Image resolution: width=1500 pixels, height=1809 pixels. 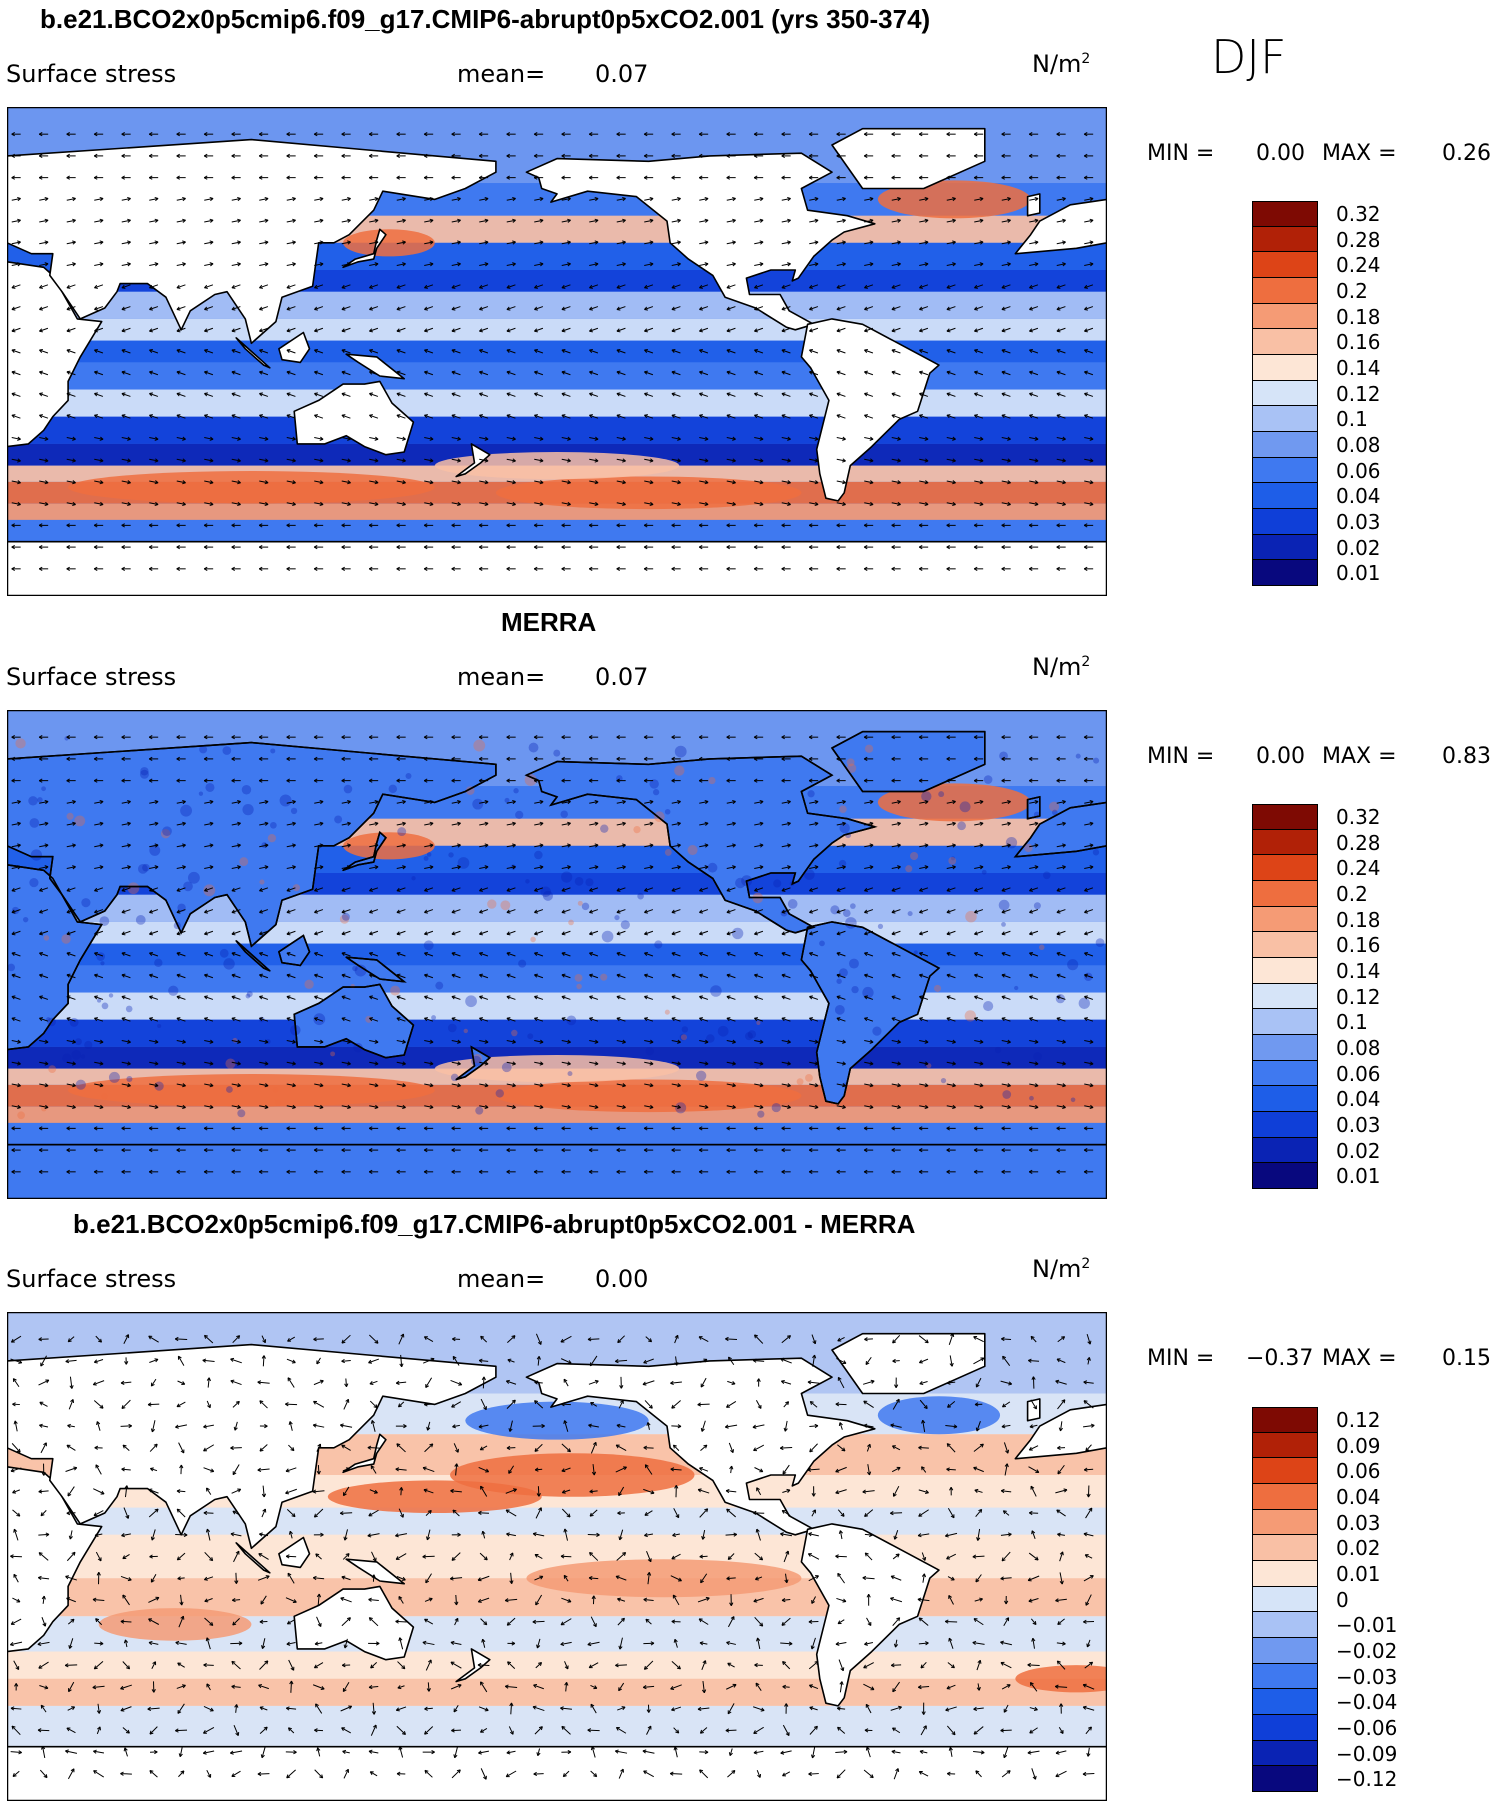 I want to click on colorbar-tick-label: −0.06, so click(x=1366, y=1728).